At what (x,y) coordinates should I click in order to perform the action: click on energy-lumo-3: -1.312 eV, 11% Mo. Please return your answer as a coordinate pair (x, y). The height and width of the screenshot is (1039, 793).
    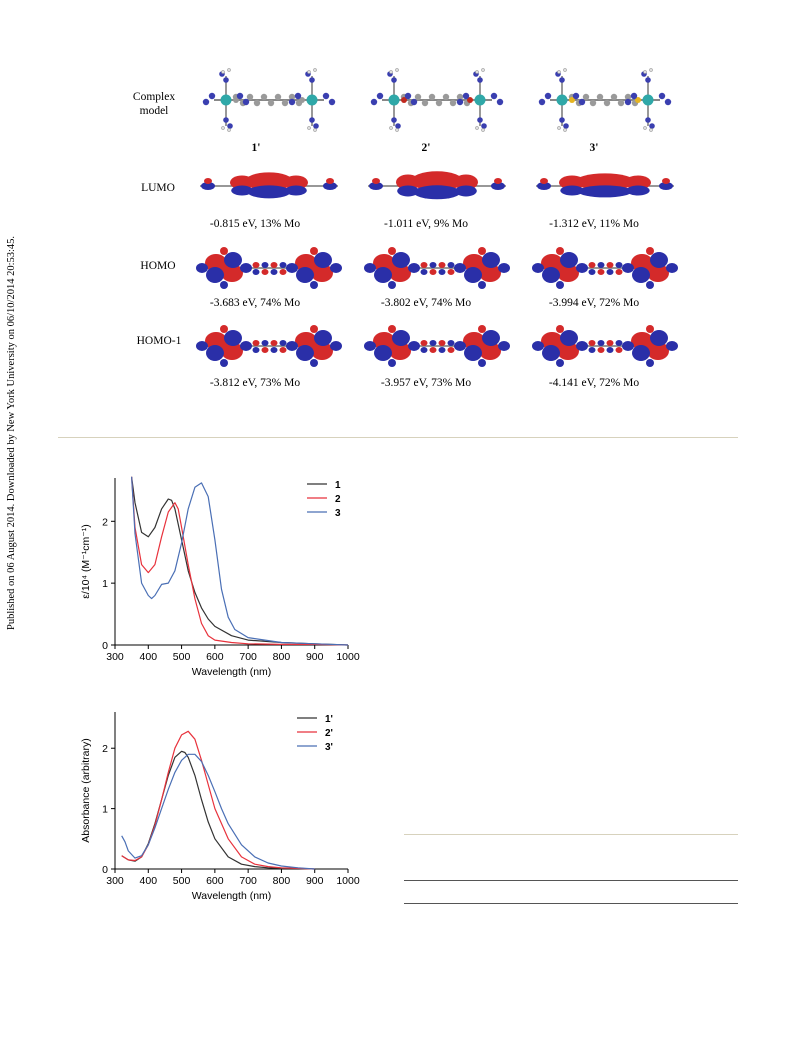
    Looking at the image, I should click on (594, 224).